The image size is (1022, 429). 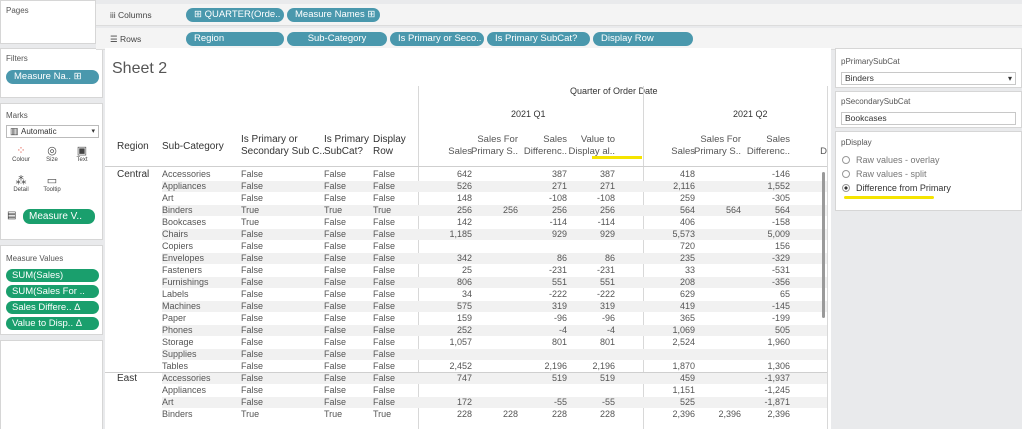 What do you see at coordinates (183, 258) in the screenshot?
I see `table-cell: Envelopes` at bounding box center [183, 258].